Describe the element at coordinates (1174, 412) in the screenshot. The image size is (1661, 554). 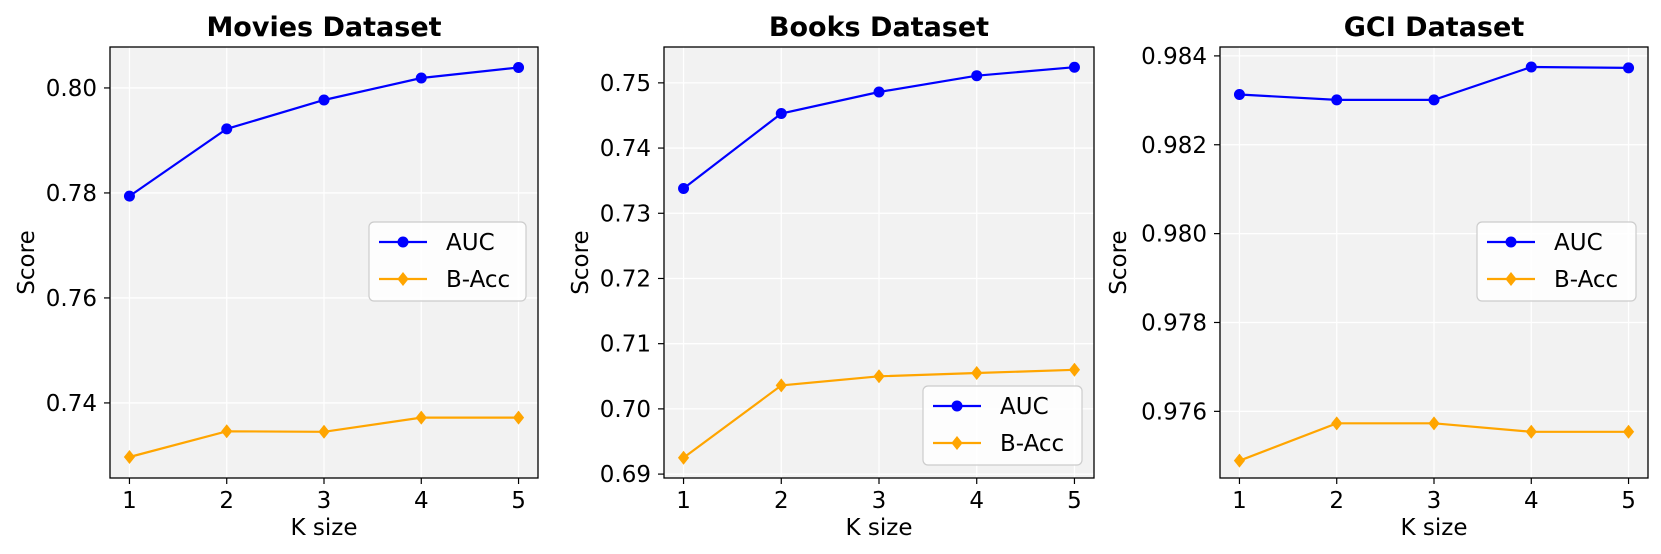
I see `y-tick-label: 0.976` at that location.